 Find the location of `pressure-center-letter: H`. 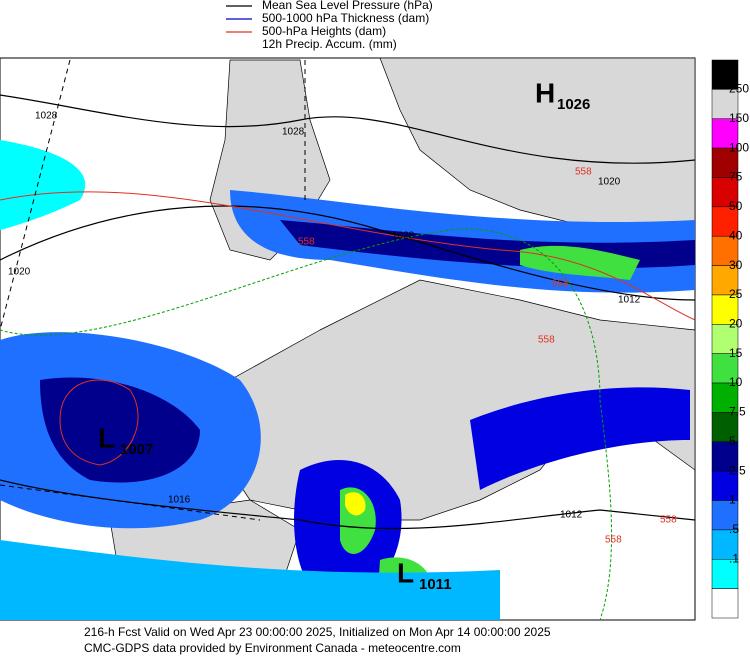

pressure-center-letter: H is located at coordinates (545, 92).